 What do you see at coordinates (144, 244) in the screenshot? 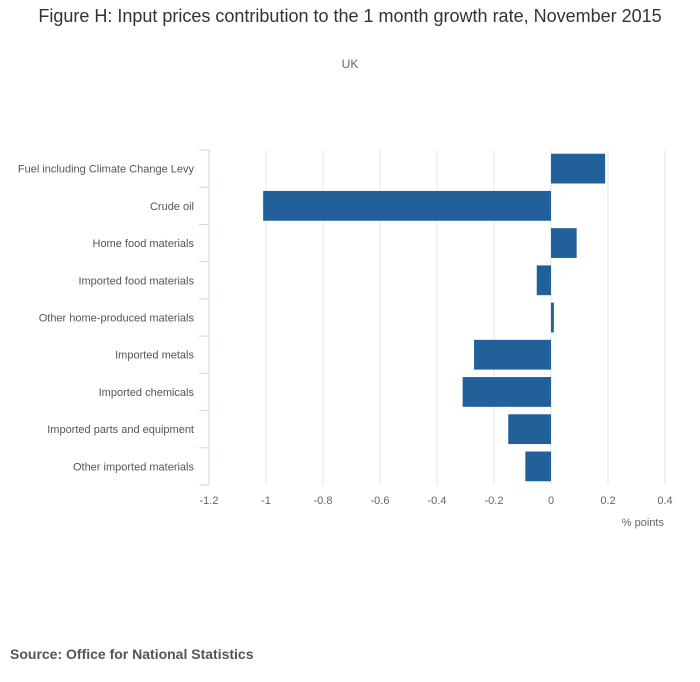
I see `category-label: Home food materials` at bounding box center [144, 244].